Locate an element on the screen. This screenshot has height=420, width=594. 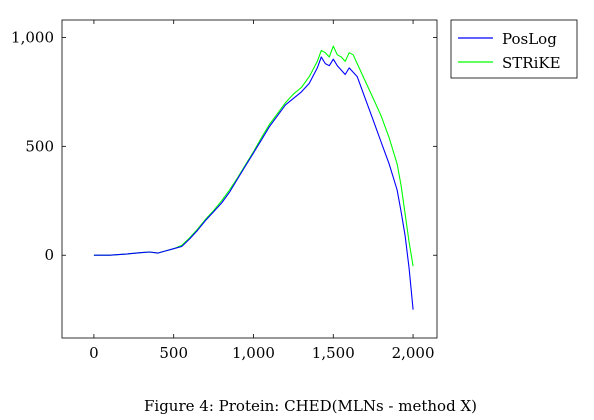
legend-label-strike: STRiKE is located at coordinates (531, 63).